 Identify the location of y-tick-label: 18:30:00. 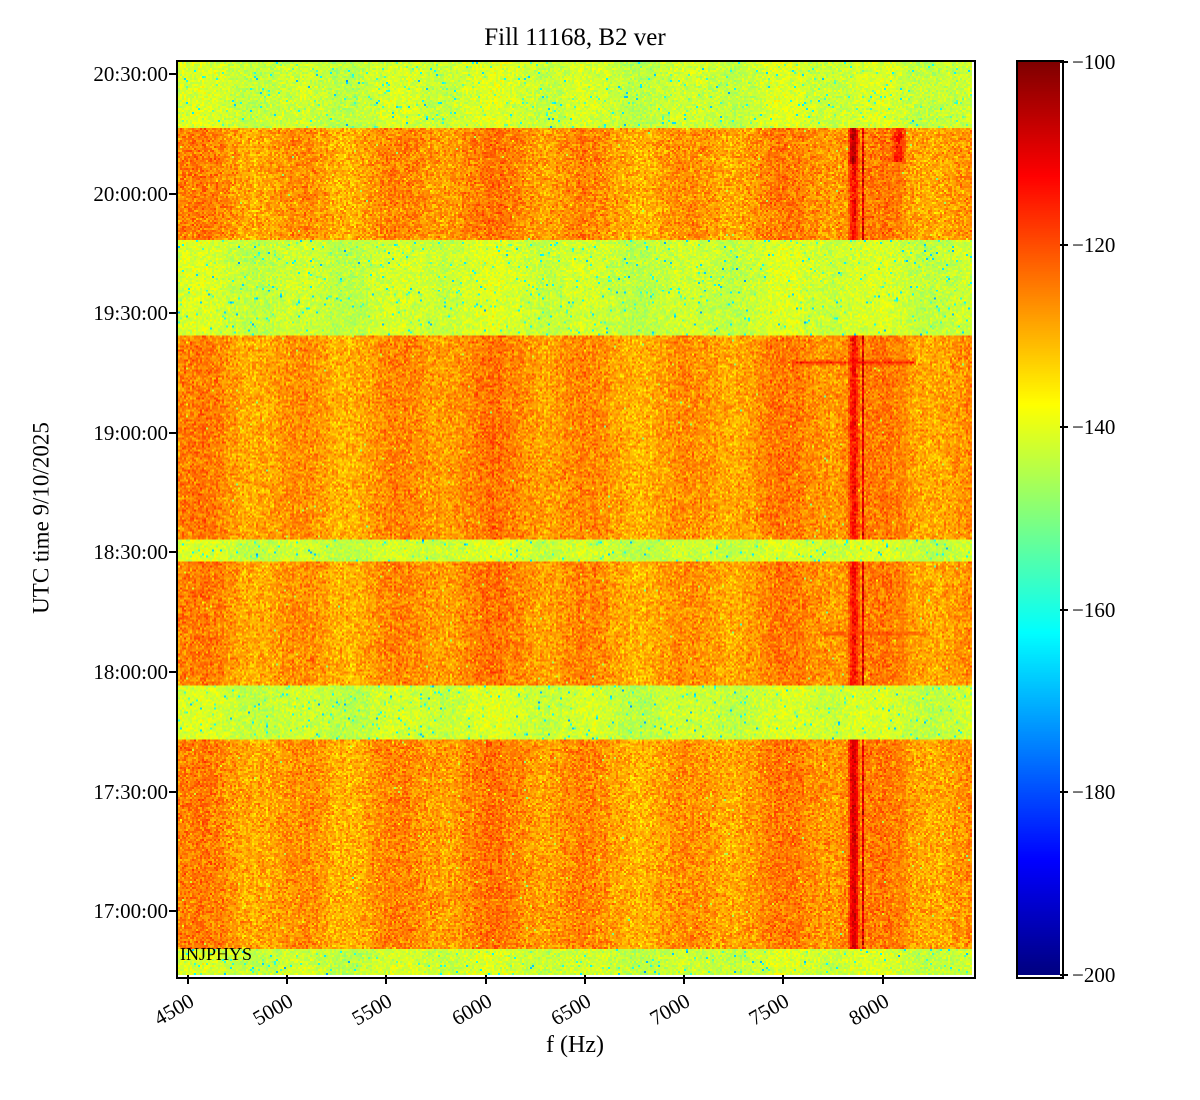
(130, 552).